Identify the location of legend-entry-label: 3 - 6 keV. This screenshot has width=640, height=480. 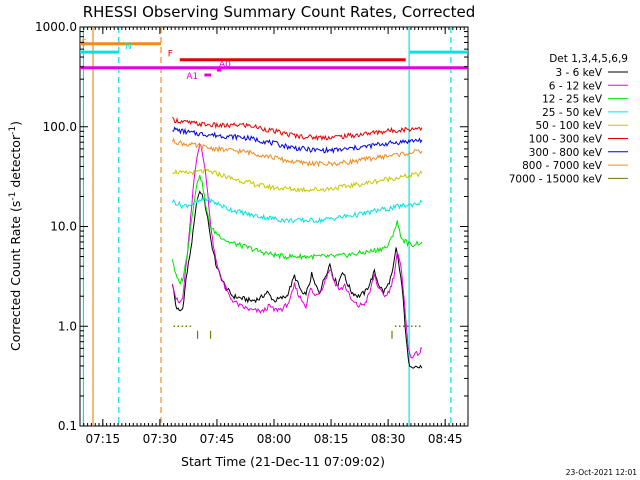
(578, 73).